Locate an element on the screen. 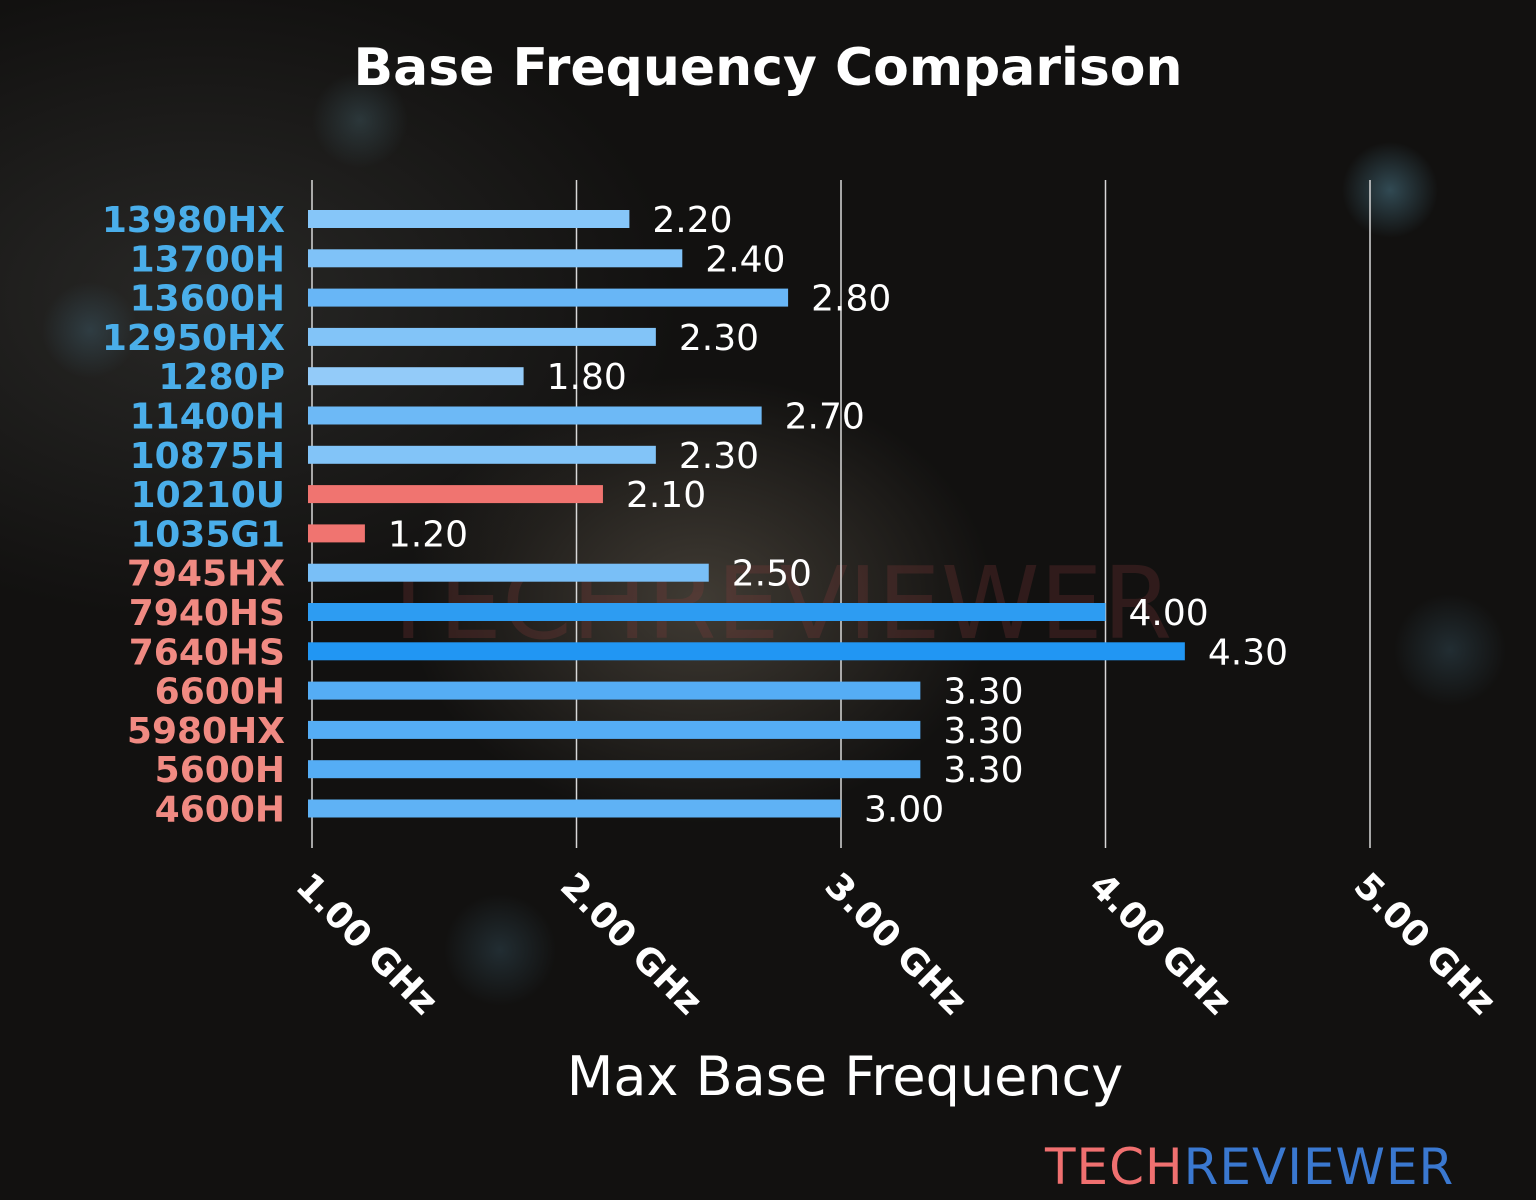  y-tick-label: 5980HX is located at coordinates (206, 731).